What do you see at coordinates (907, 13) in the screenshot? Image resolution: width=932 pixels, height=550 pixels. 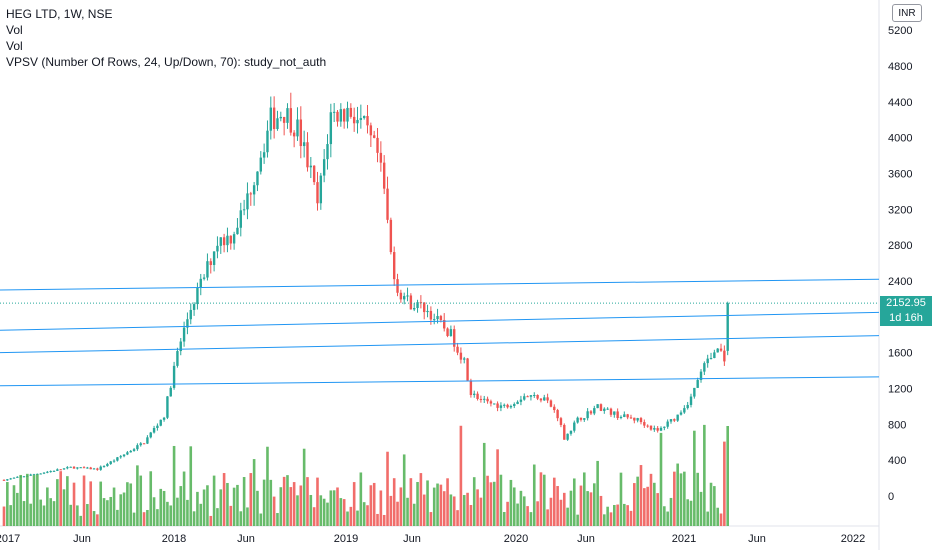 I see `currency-label: INR` at bounding box center [907, 13].